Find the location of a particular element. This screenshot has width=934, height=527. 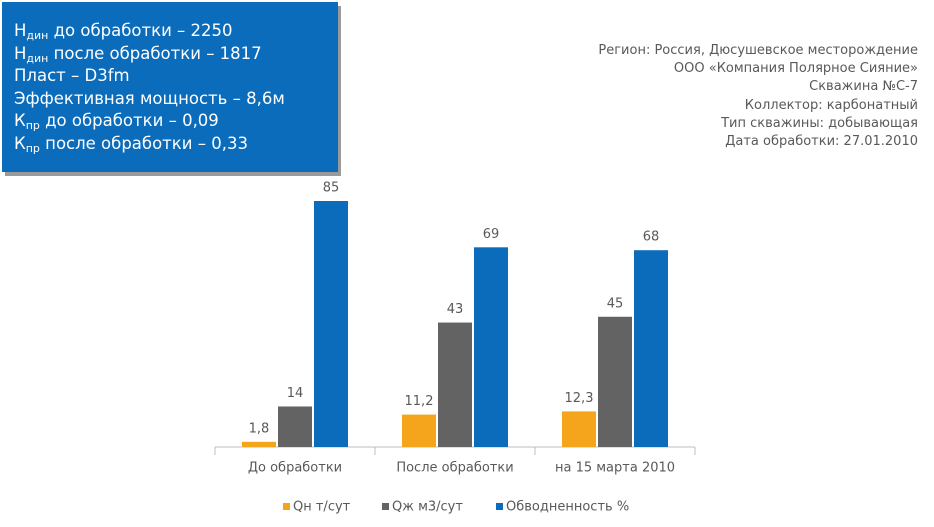

well-info-line: Коллектор: карбонатный is located at coordinates (831, 105).